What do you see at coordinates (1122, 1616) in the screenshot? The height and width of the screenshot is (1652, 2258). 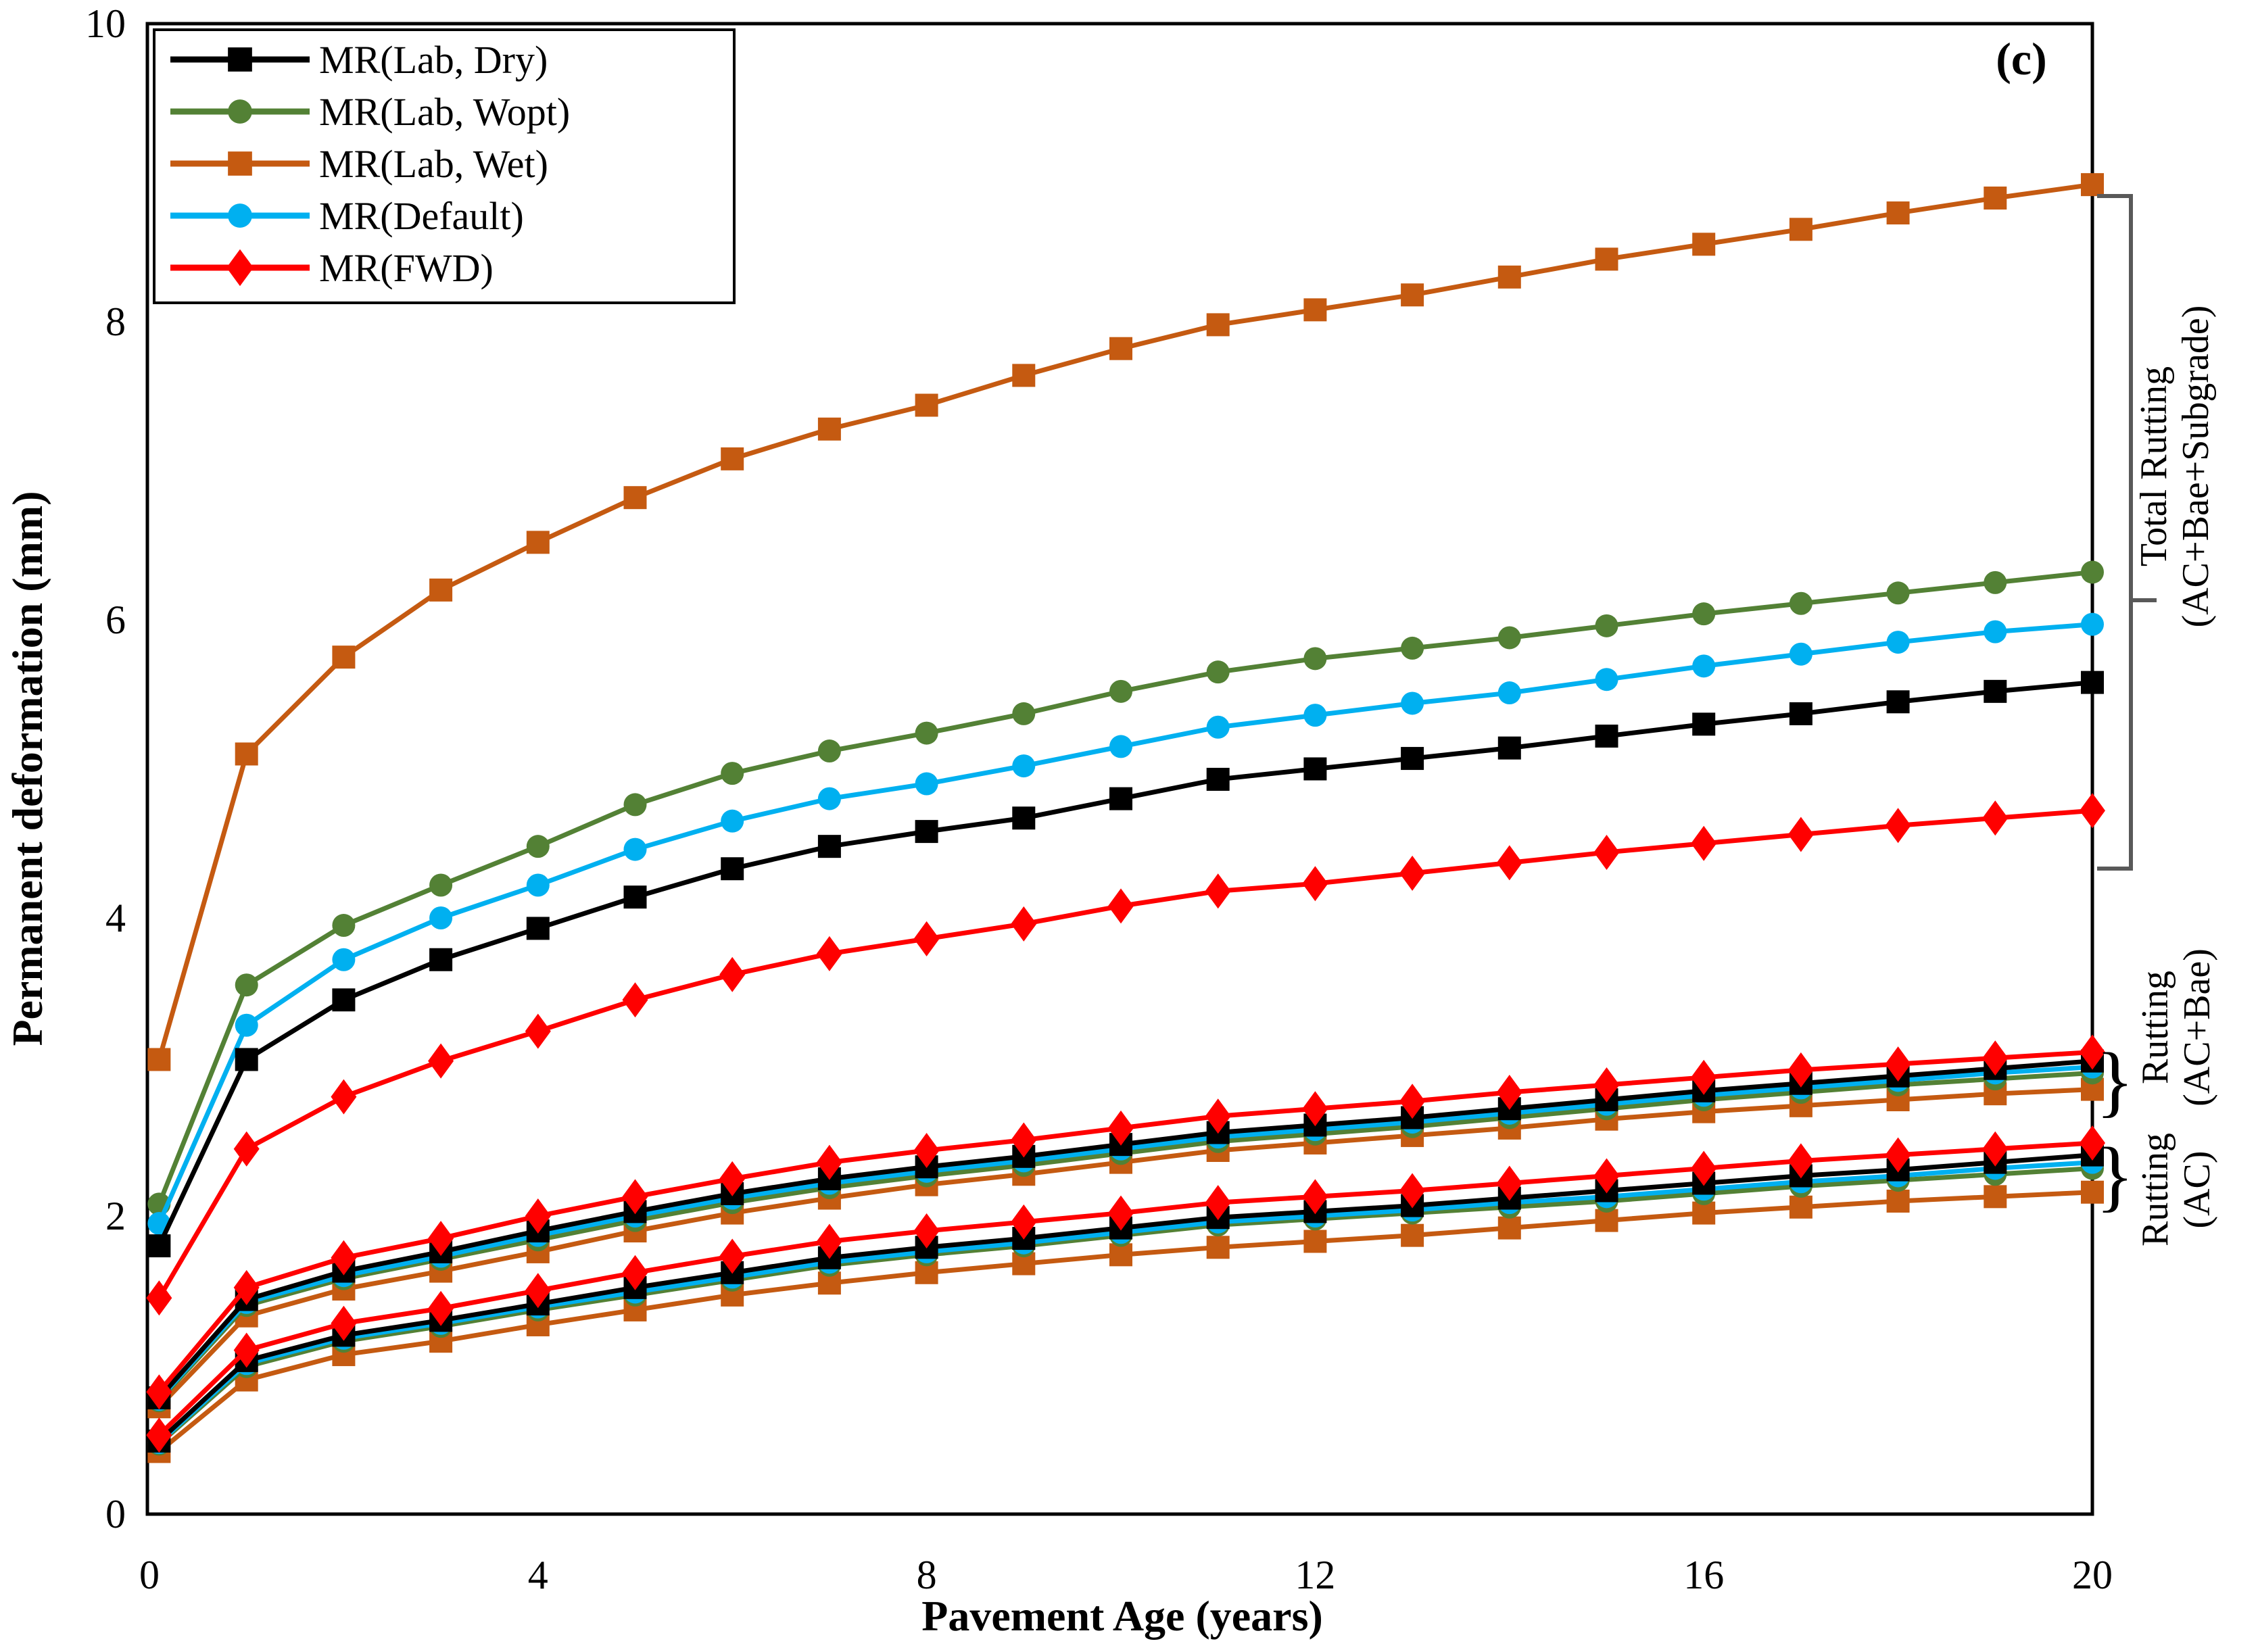 I see `x-axis-title: Pavement Age (years)` at bounding box center [1122, 1616].